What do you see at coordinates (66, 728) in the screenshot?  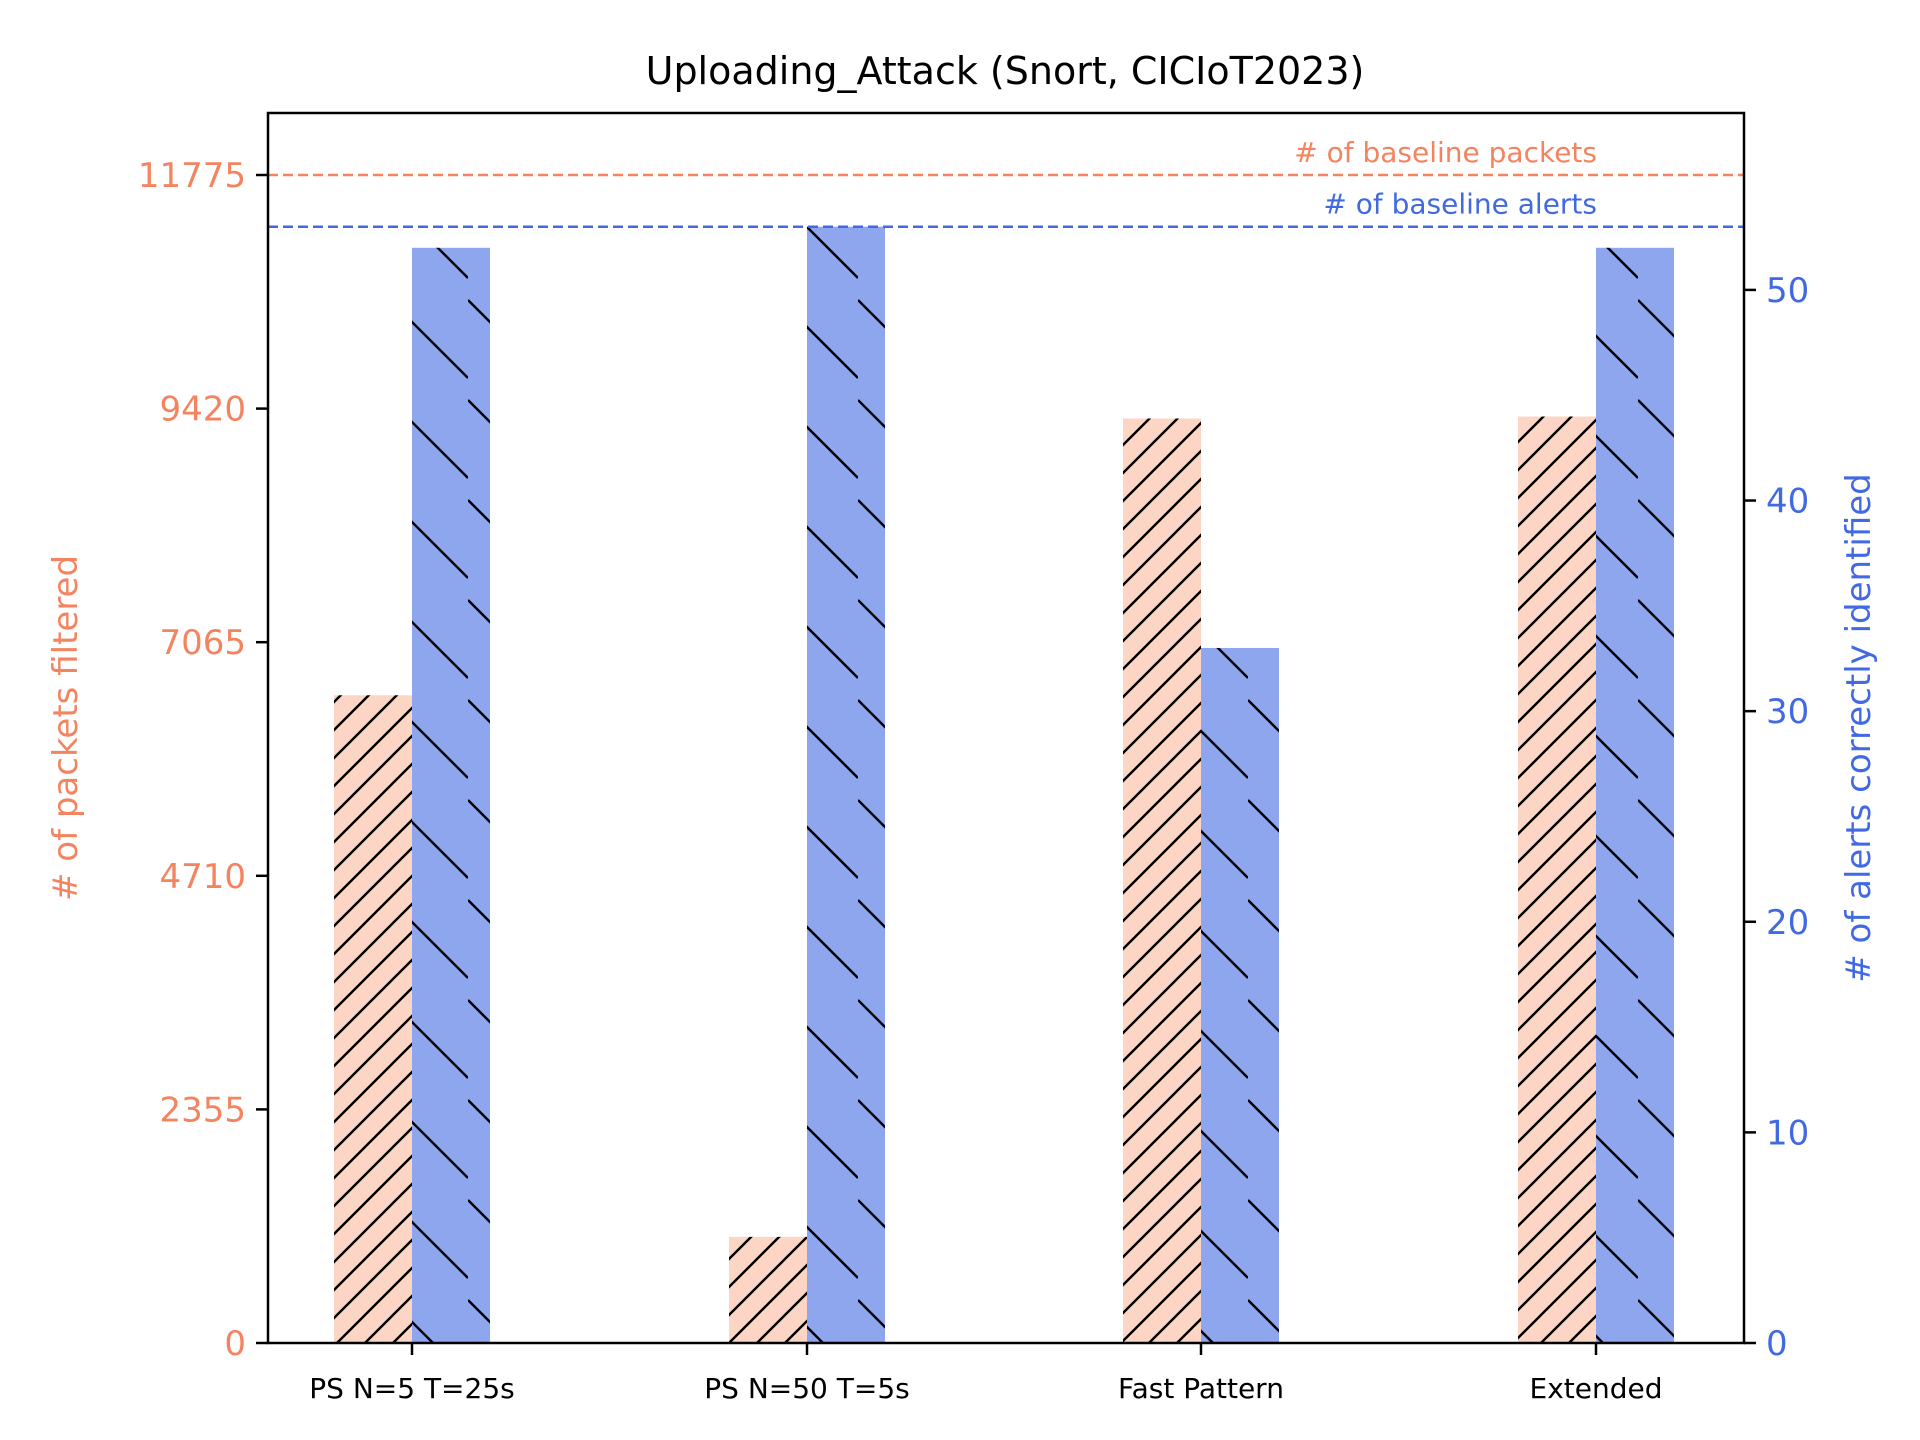 I see `left-axis-label: # of packets filtered` at bounding box center [66, 728].